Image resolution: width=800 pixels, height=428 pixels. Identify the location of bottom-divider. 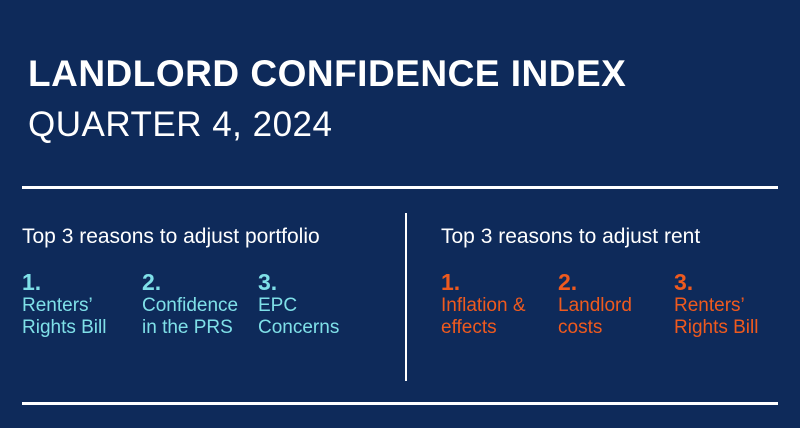
(400, 403).